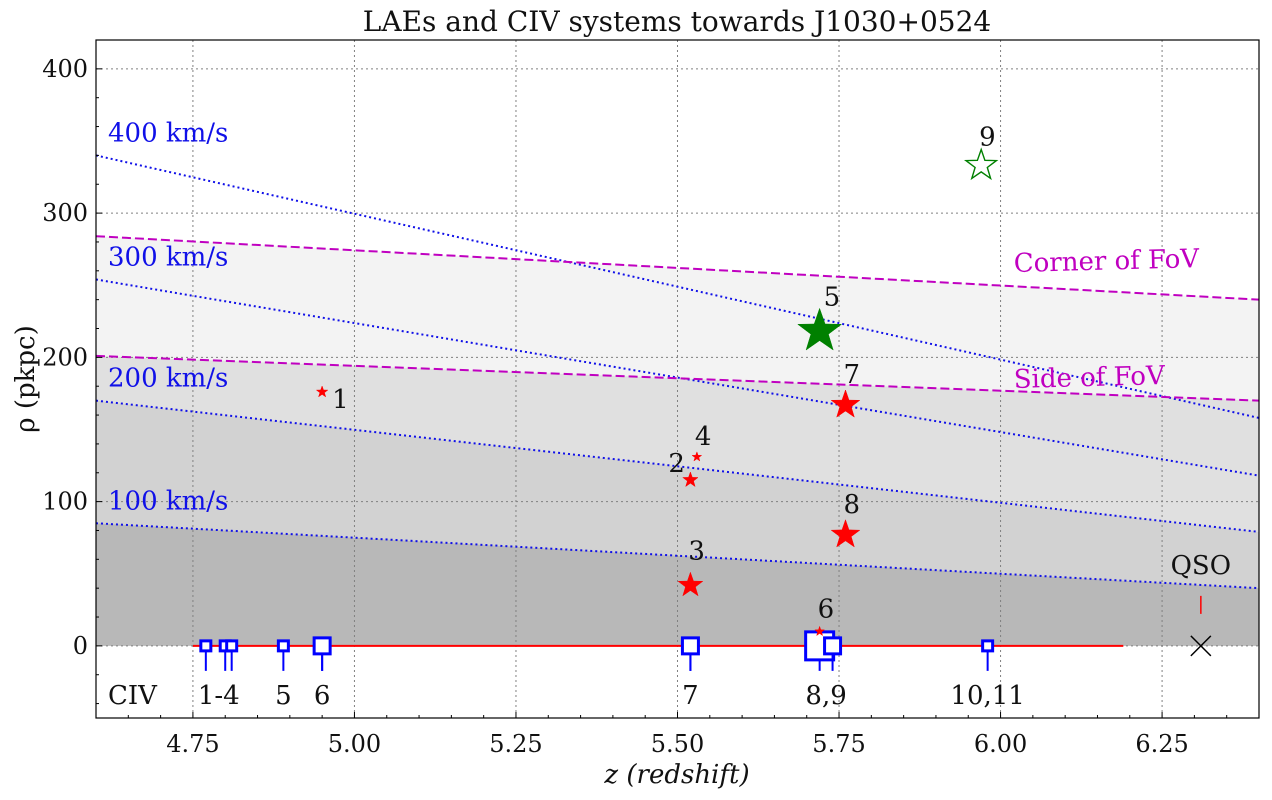 This screenshot has height=800, width=1272. I want to click on qso-label: QSO, so click(1201, 566).